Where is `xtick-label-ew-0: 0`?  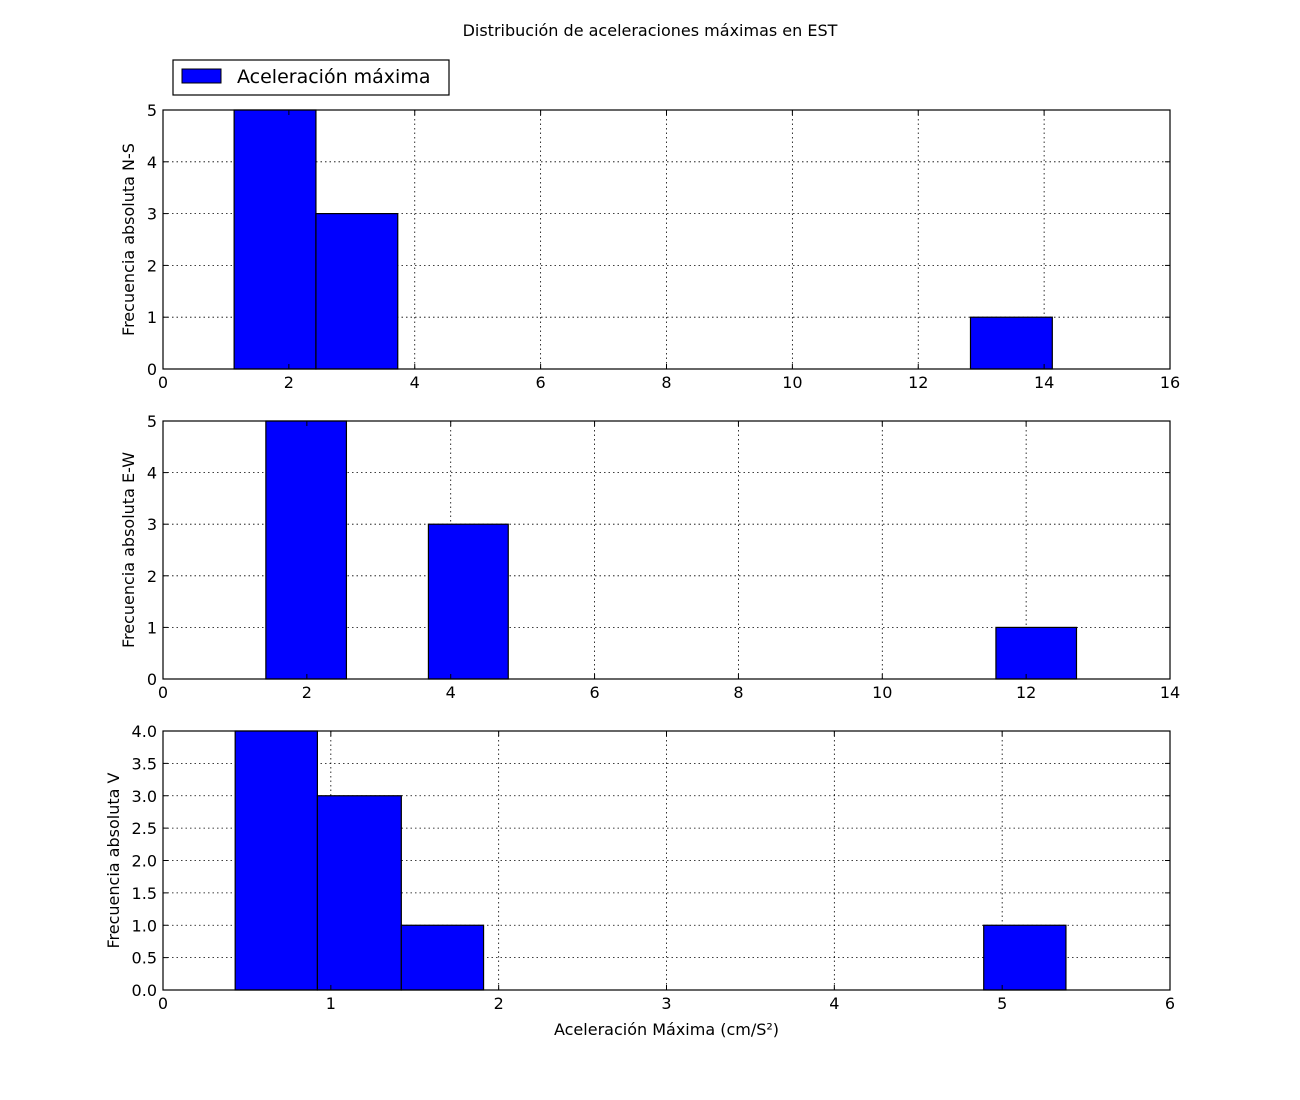
xtick-label-ew-0: 0 is located at coordinates (163, 692).